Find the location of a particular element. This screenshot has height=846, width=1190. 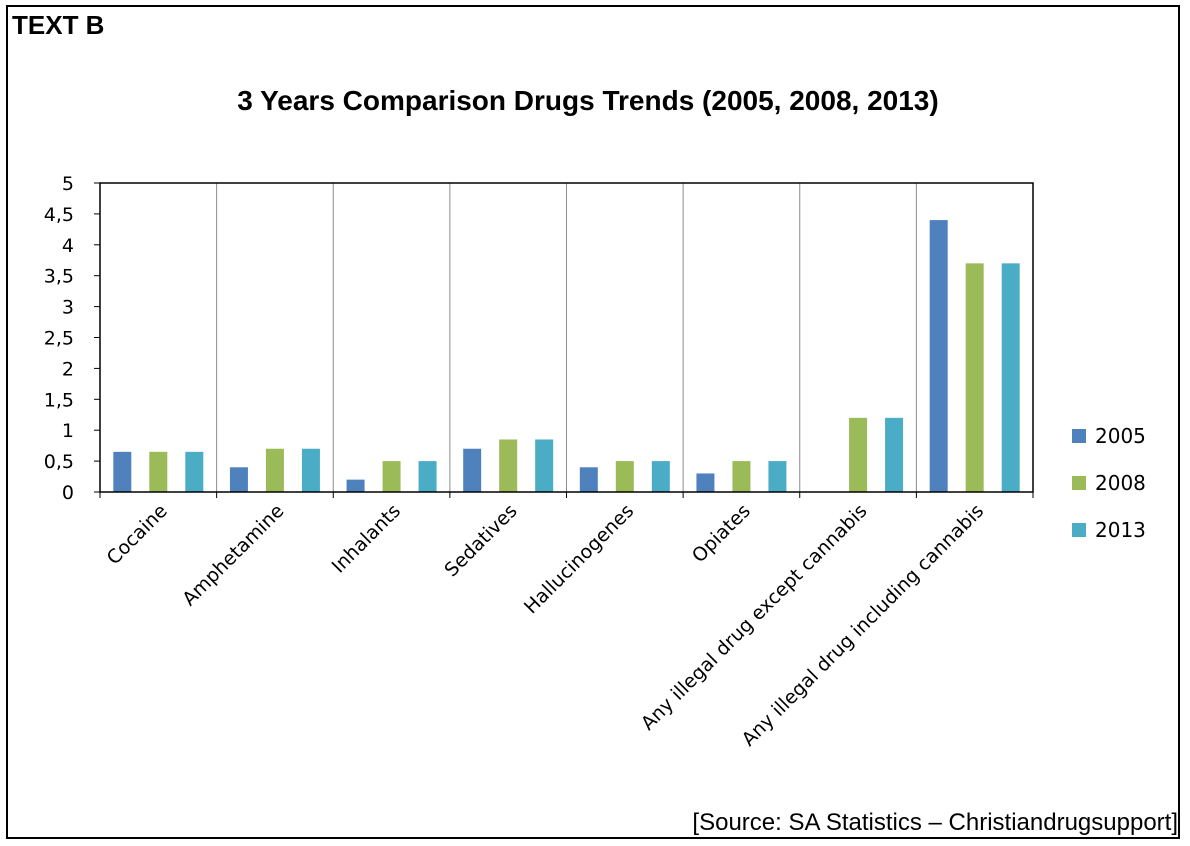

x-category-label: Any illegal drug except cannabis is located at coordinates (754, 617).